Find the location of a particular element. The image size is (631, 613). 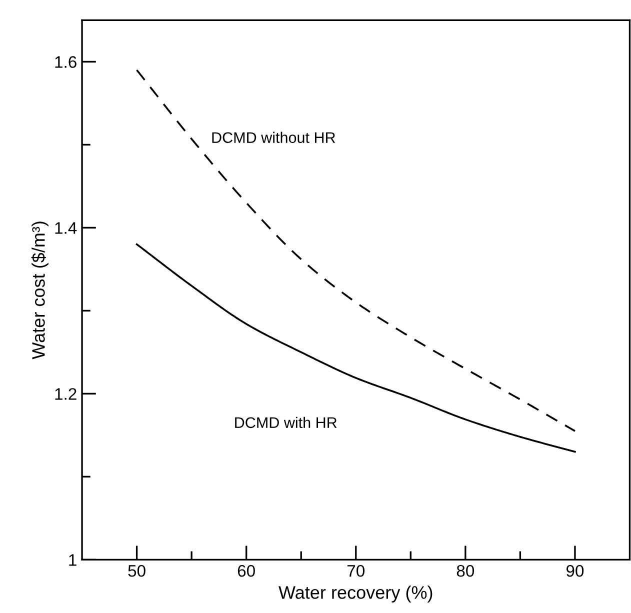

y-tick-label: 1.4 is located at coordinates (66, 228).